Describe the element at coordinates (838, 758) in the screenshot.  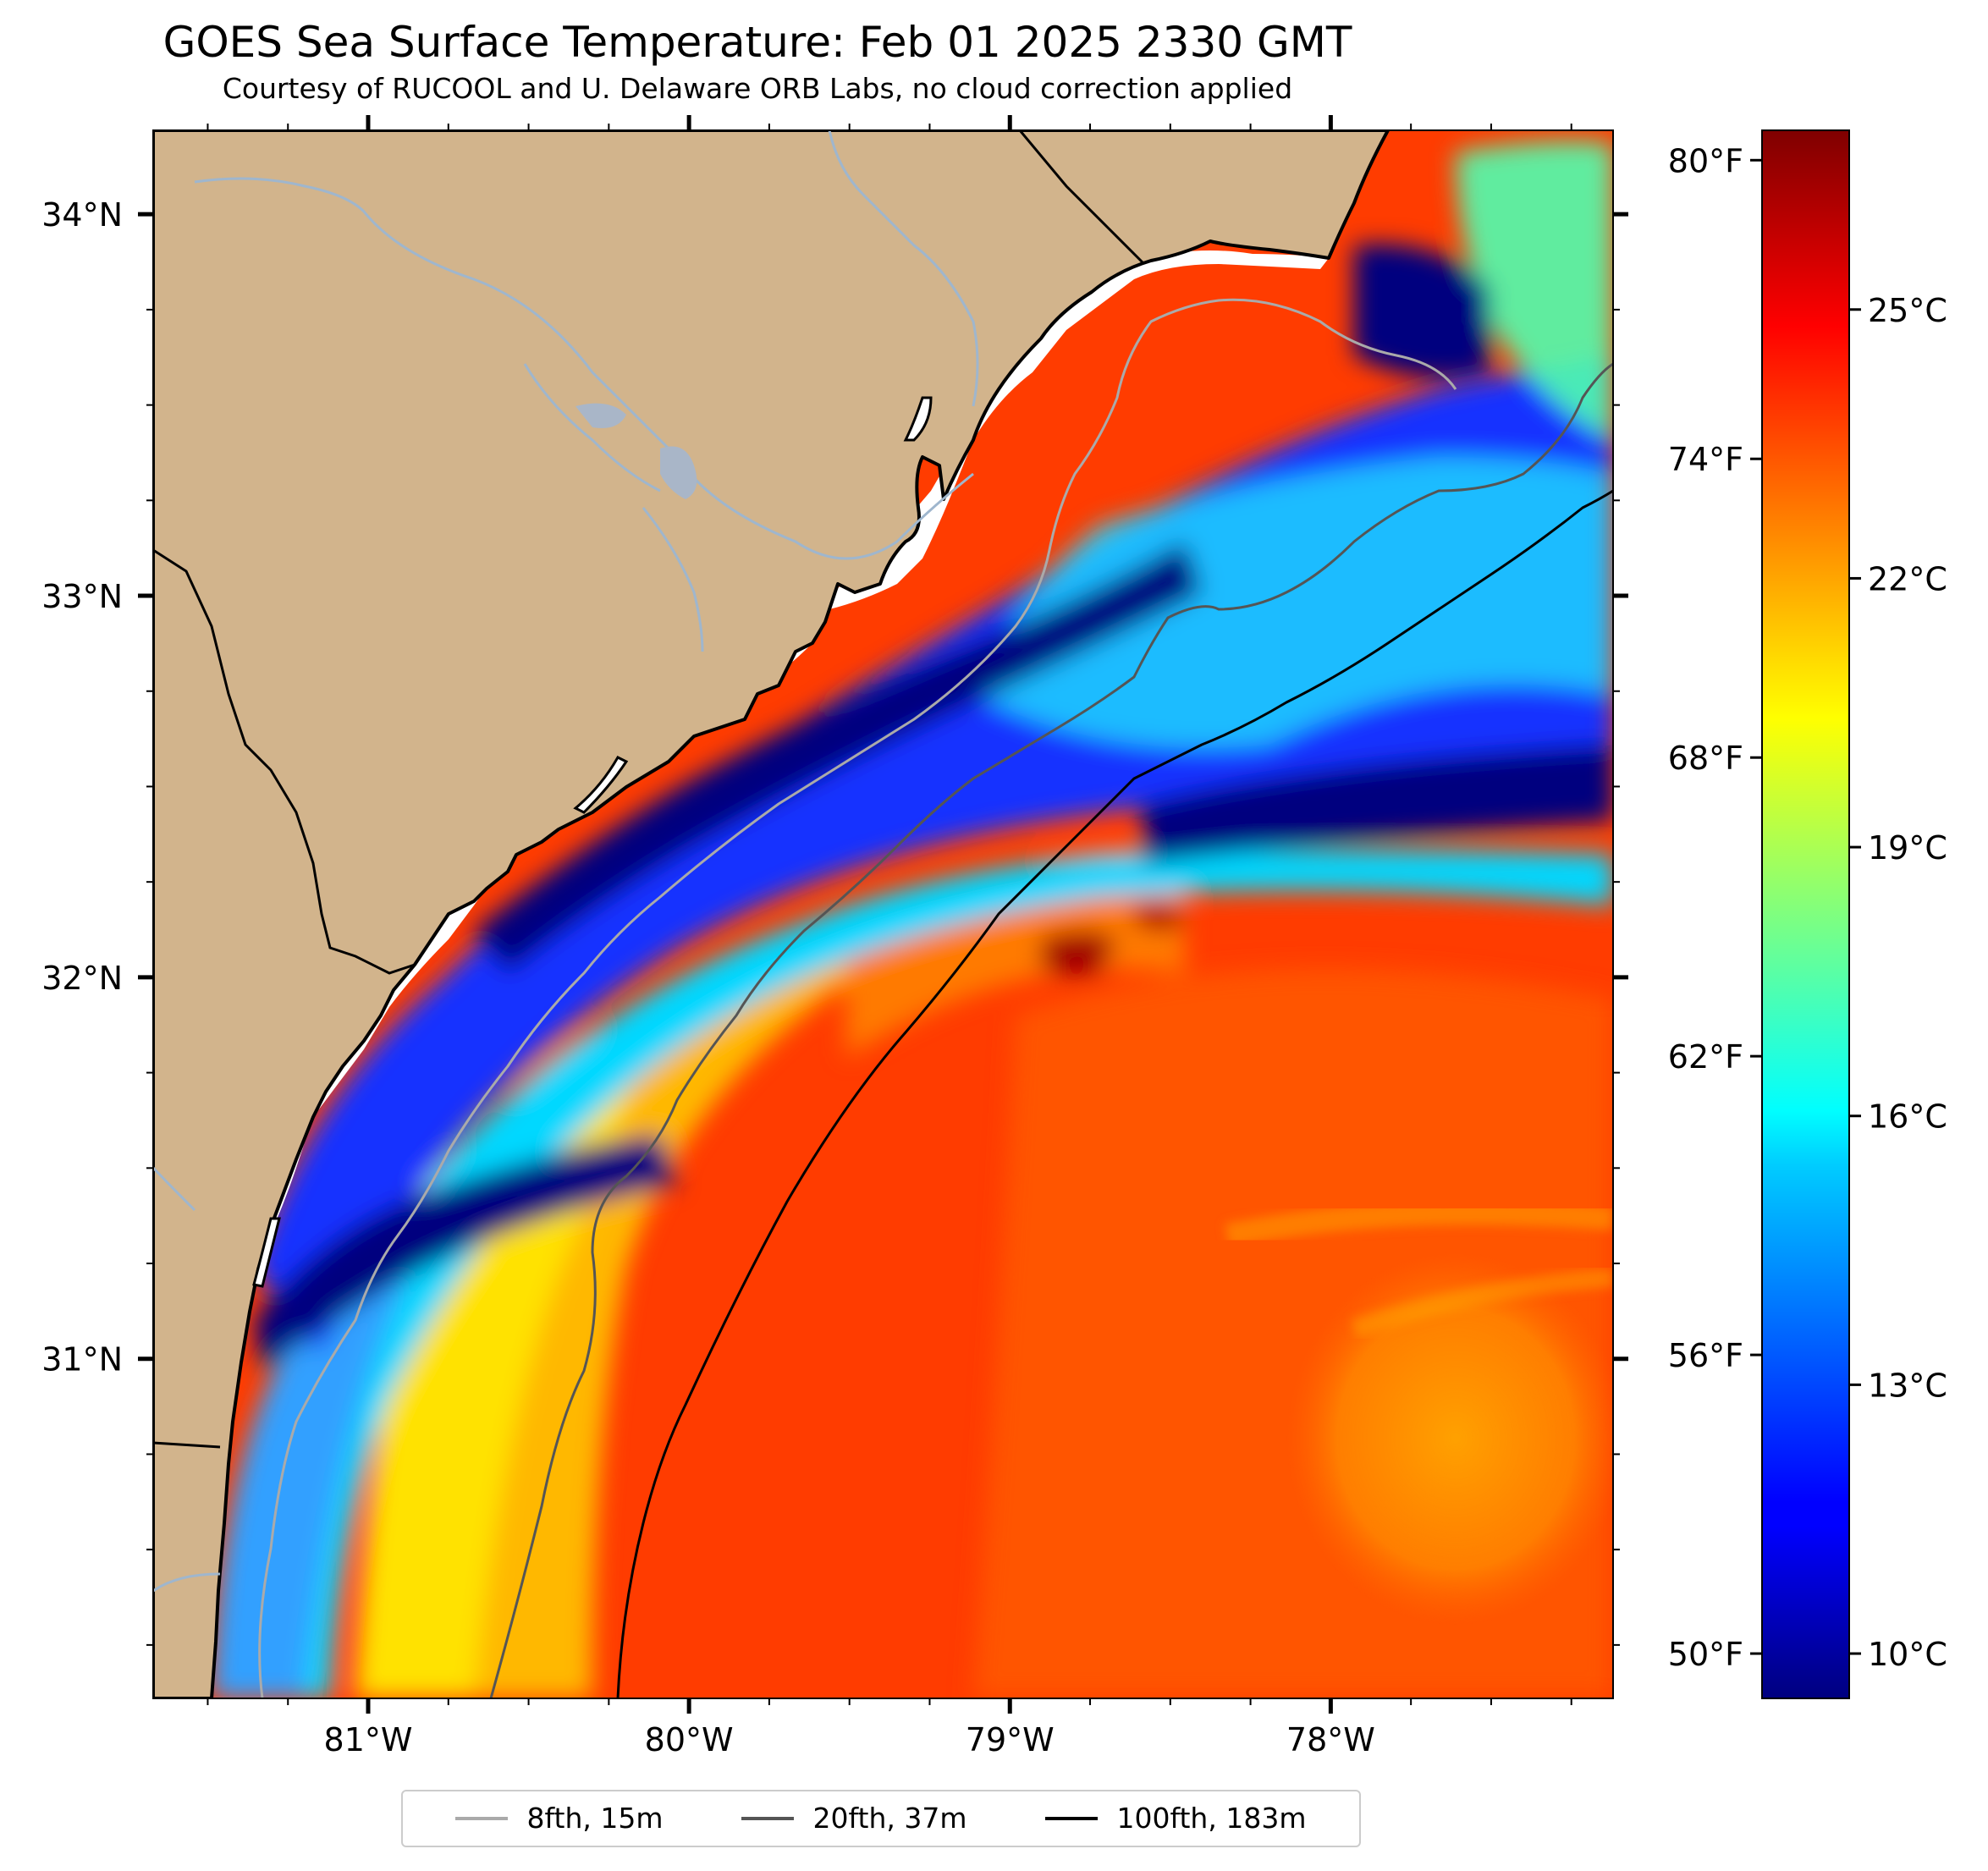
I see `sst-dark-blue-coastal-north` at that location.